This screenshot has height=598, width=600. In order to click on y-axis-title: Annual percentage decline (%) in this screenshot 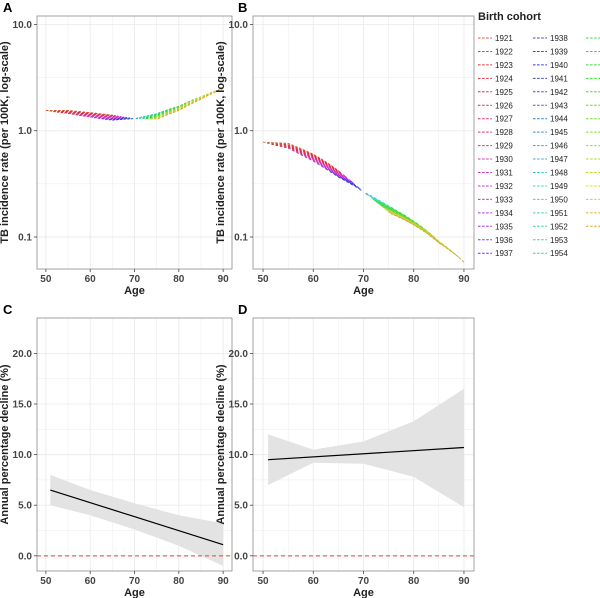, I will do `click(221, 444)`.